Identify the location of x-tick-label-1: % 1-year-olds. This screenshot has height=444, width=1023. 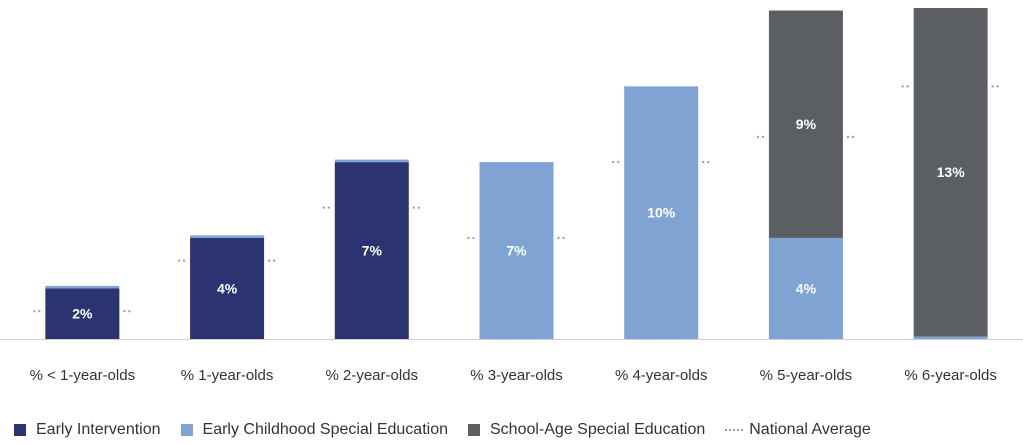
(227, 375).